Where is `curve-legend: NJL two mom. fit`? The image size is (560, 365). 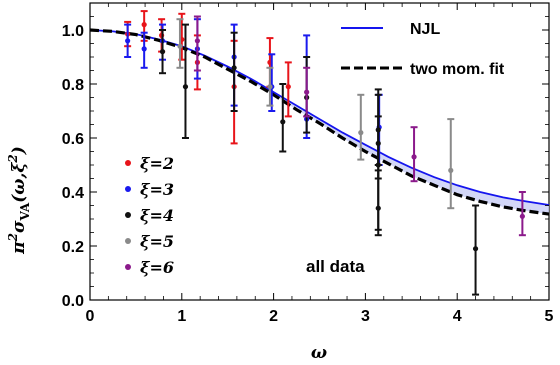
curve-legend: NJL two mom. fit is located at coordinates (423, 49).